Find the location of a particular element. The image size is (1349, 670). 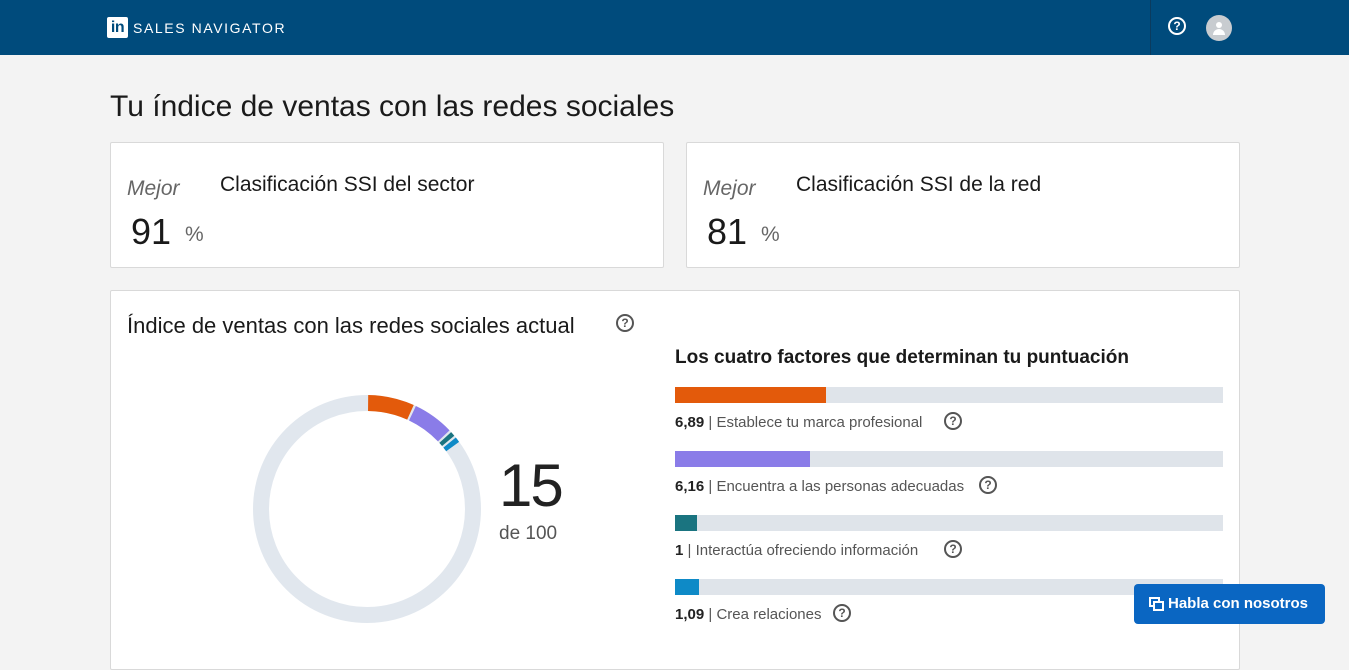

factor-label: Crea relaciones is located at coordinates (769, 614).